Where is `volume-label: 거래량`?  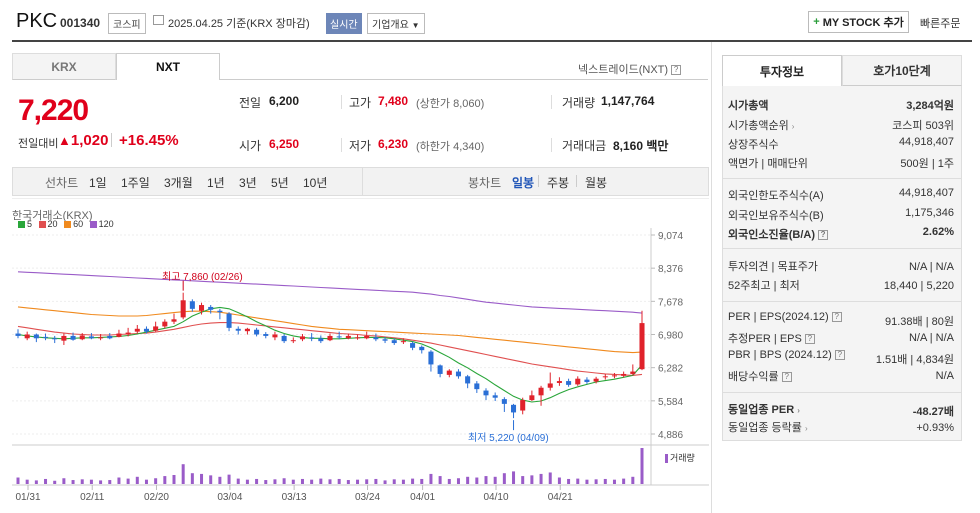 volume-label: 거래량 is located at coordinates (579, 103).